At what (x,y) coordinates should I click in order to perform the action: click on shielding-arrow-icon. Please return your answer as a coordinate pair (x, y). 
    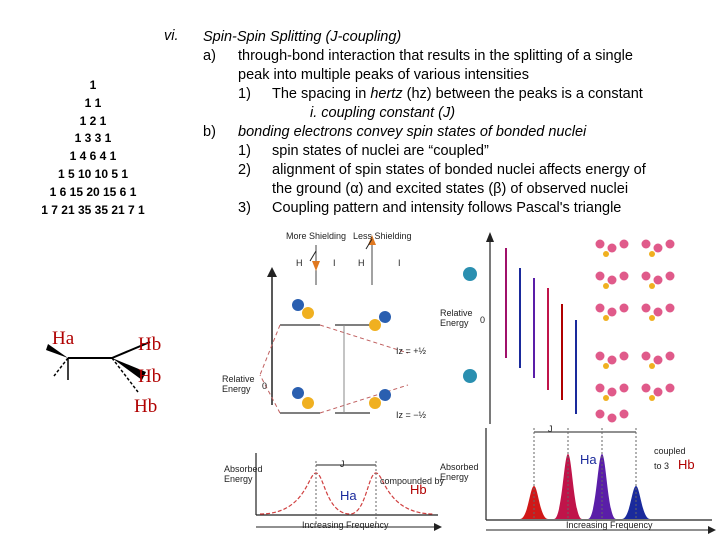
    Looking at the image, I should click on (316, 266).